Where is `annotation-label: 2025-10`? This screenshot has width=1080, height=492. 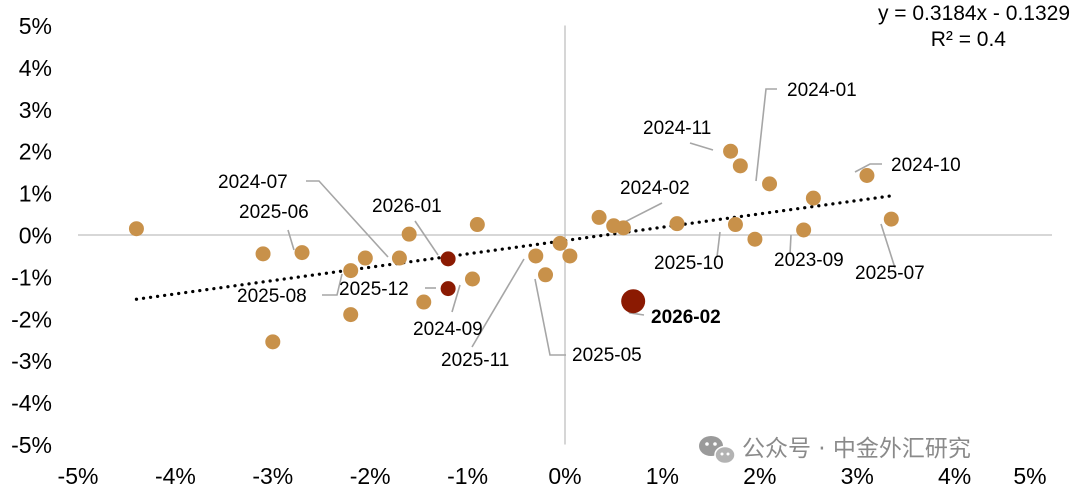
annotation-label: 2025-10 is located at coordinates (689, 263).